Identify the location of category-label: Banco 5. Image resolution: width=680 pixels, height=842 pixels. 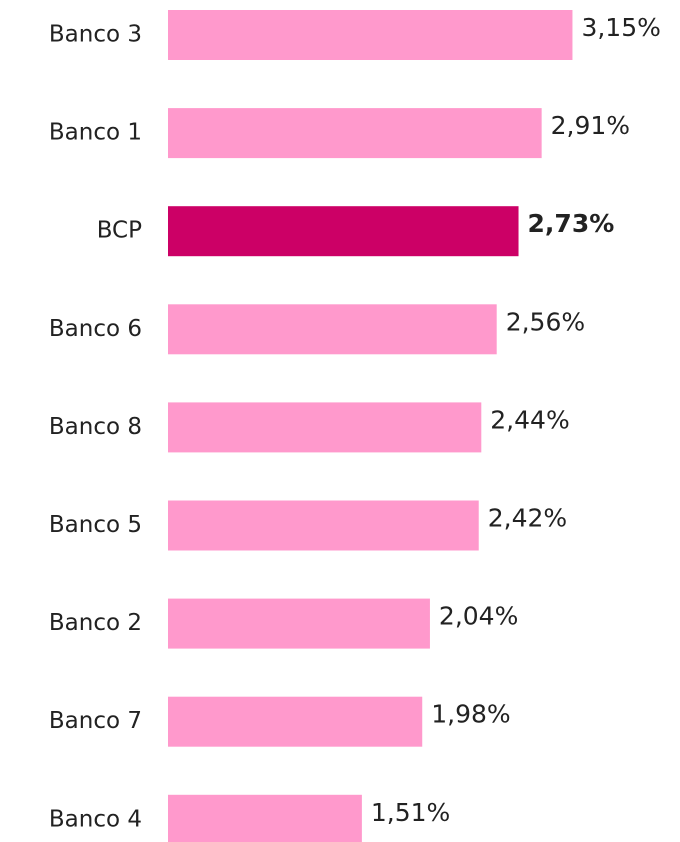
(95, 525).